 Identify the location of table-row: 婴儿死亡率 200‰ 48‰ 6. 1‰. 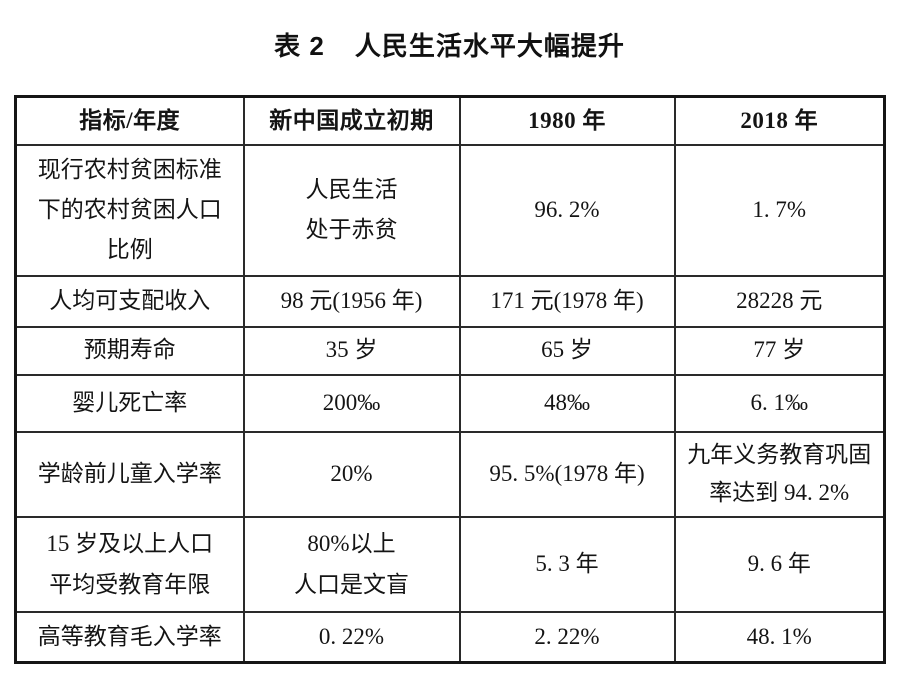
(450, 403).